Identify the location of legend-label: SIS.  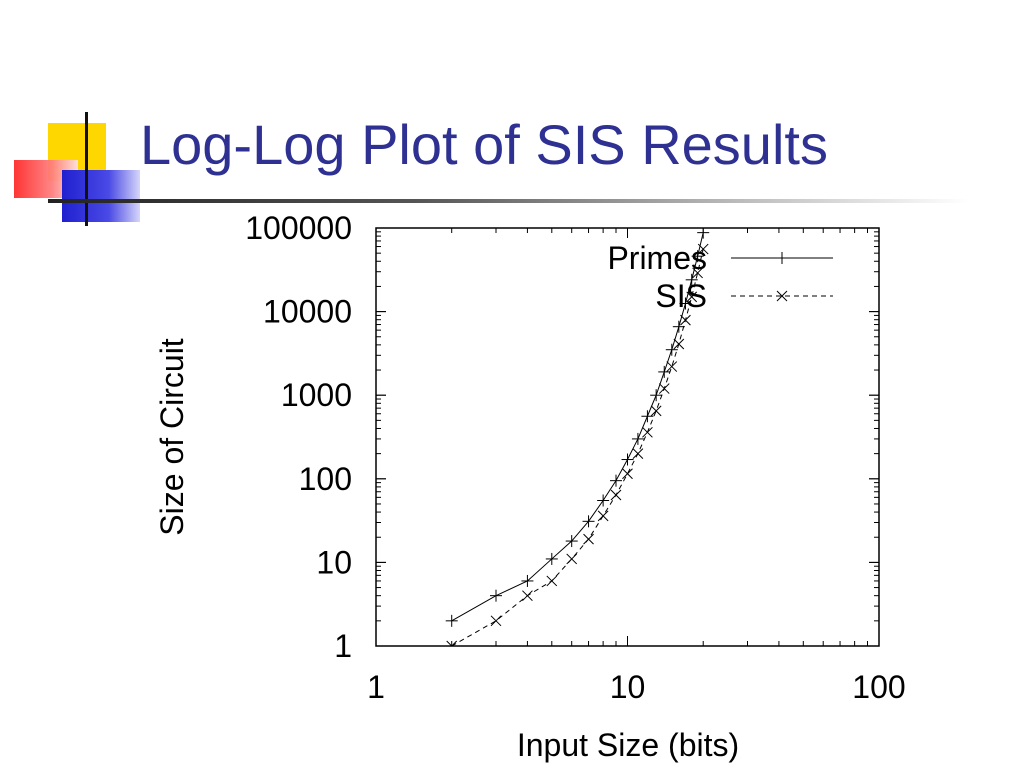
(681, 296).